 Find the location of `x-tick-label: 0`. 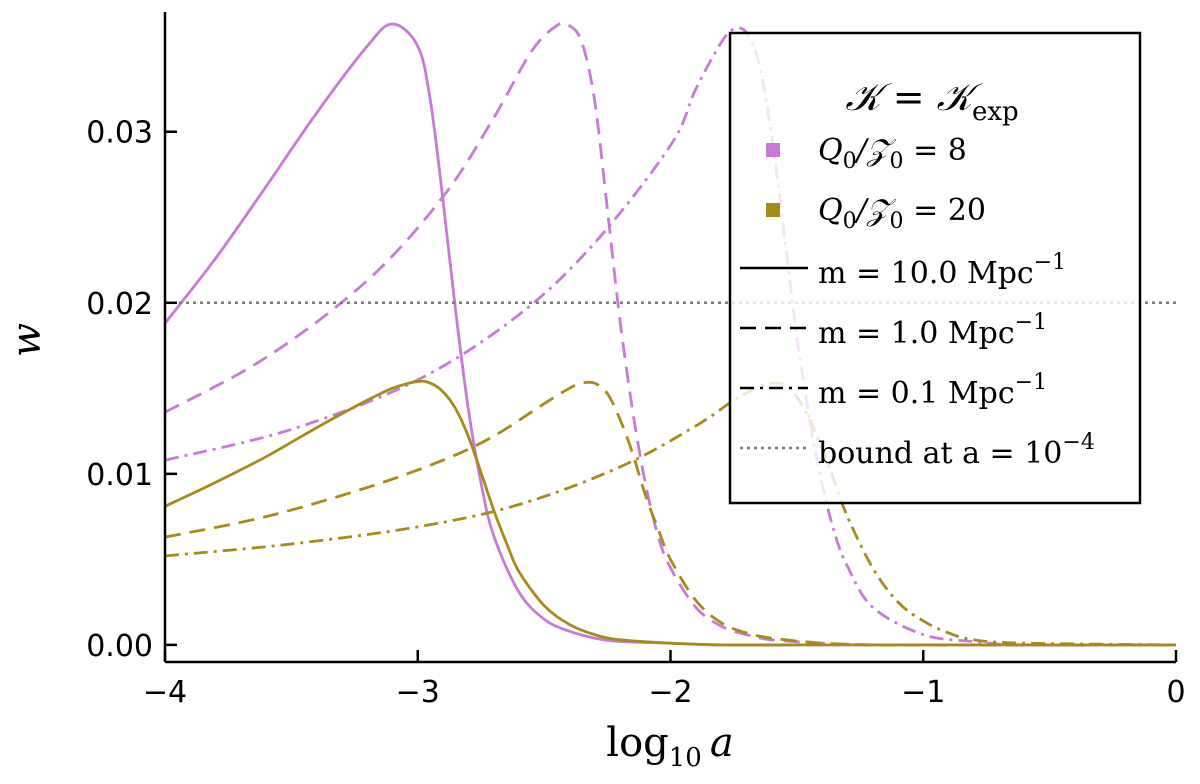

x-tick-label: 0 is located at coordinates (1175, 692).